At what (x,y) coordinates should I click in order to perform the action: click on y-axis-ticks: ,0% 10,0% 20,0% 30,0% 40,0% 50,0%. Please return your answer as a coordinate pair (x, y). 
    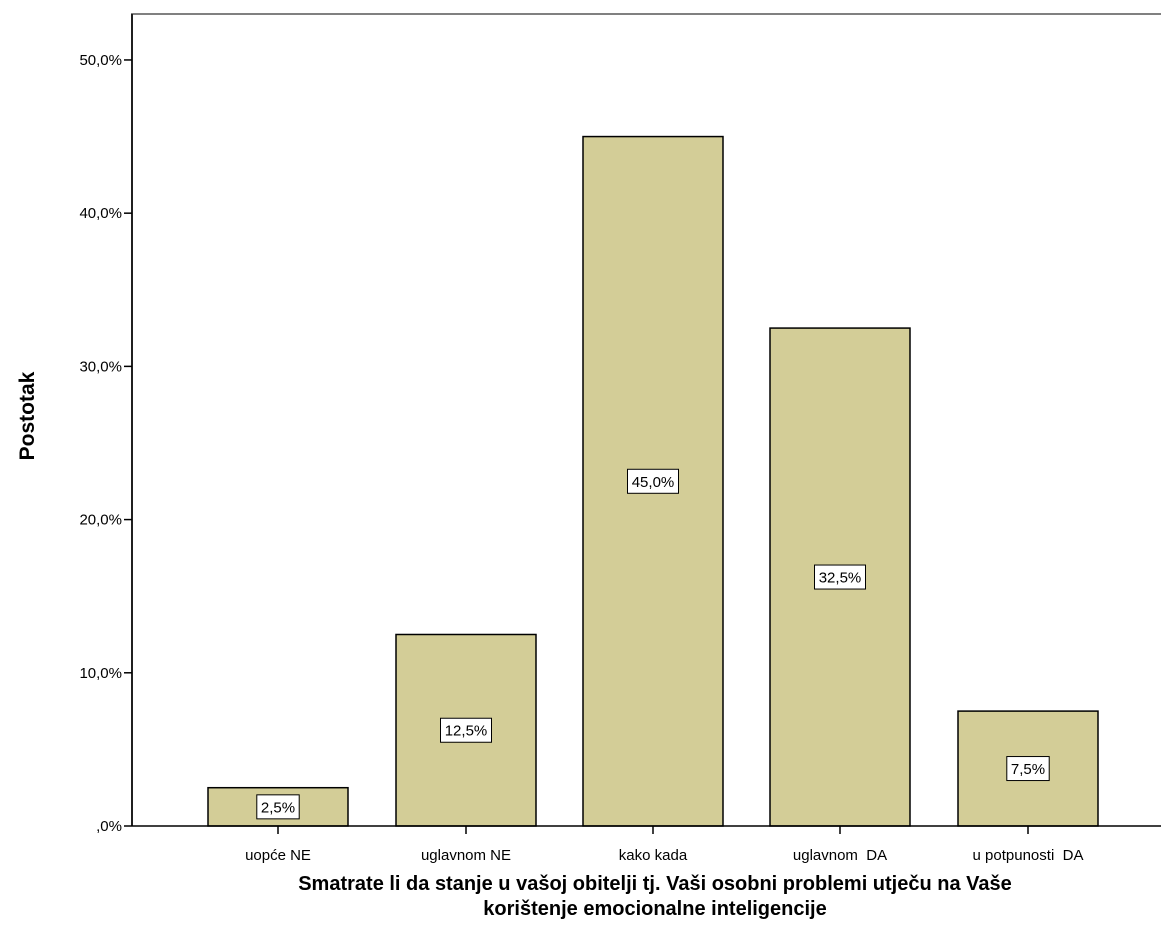
    Looking at the image, I should click on (105, 443).